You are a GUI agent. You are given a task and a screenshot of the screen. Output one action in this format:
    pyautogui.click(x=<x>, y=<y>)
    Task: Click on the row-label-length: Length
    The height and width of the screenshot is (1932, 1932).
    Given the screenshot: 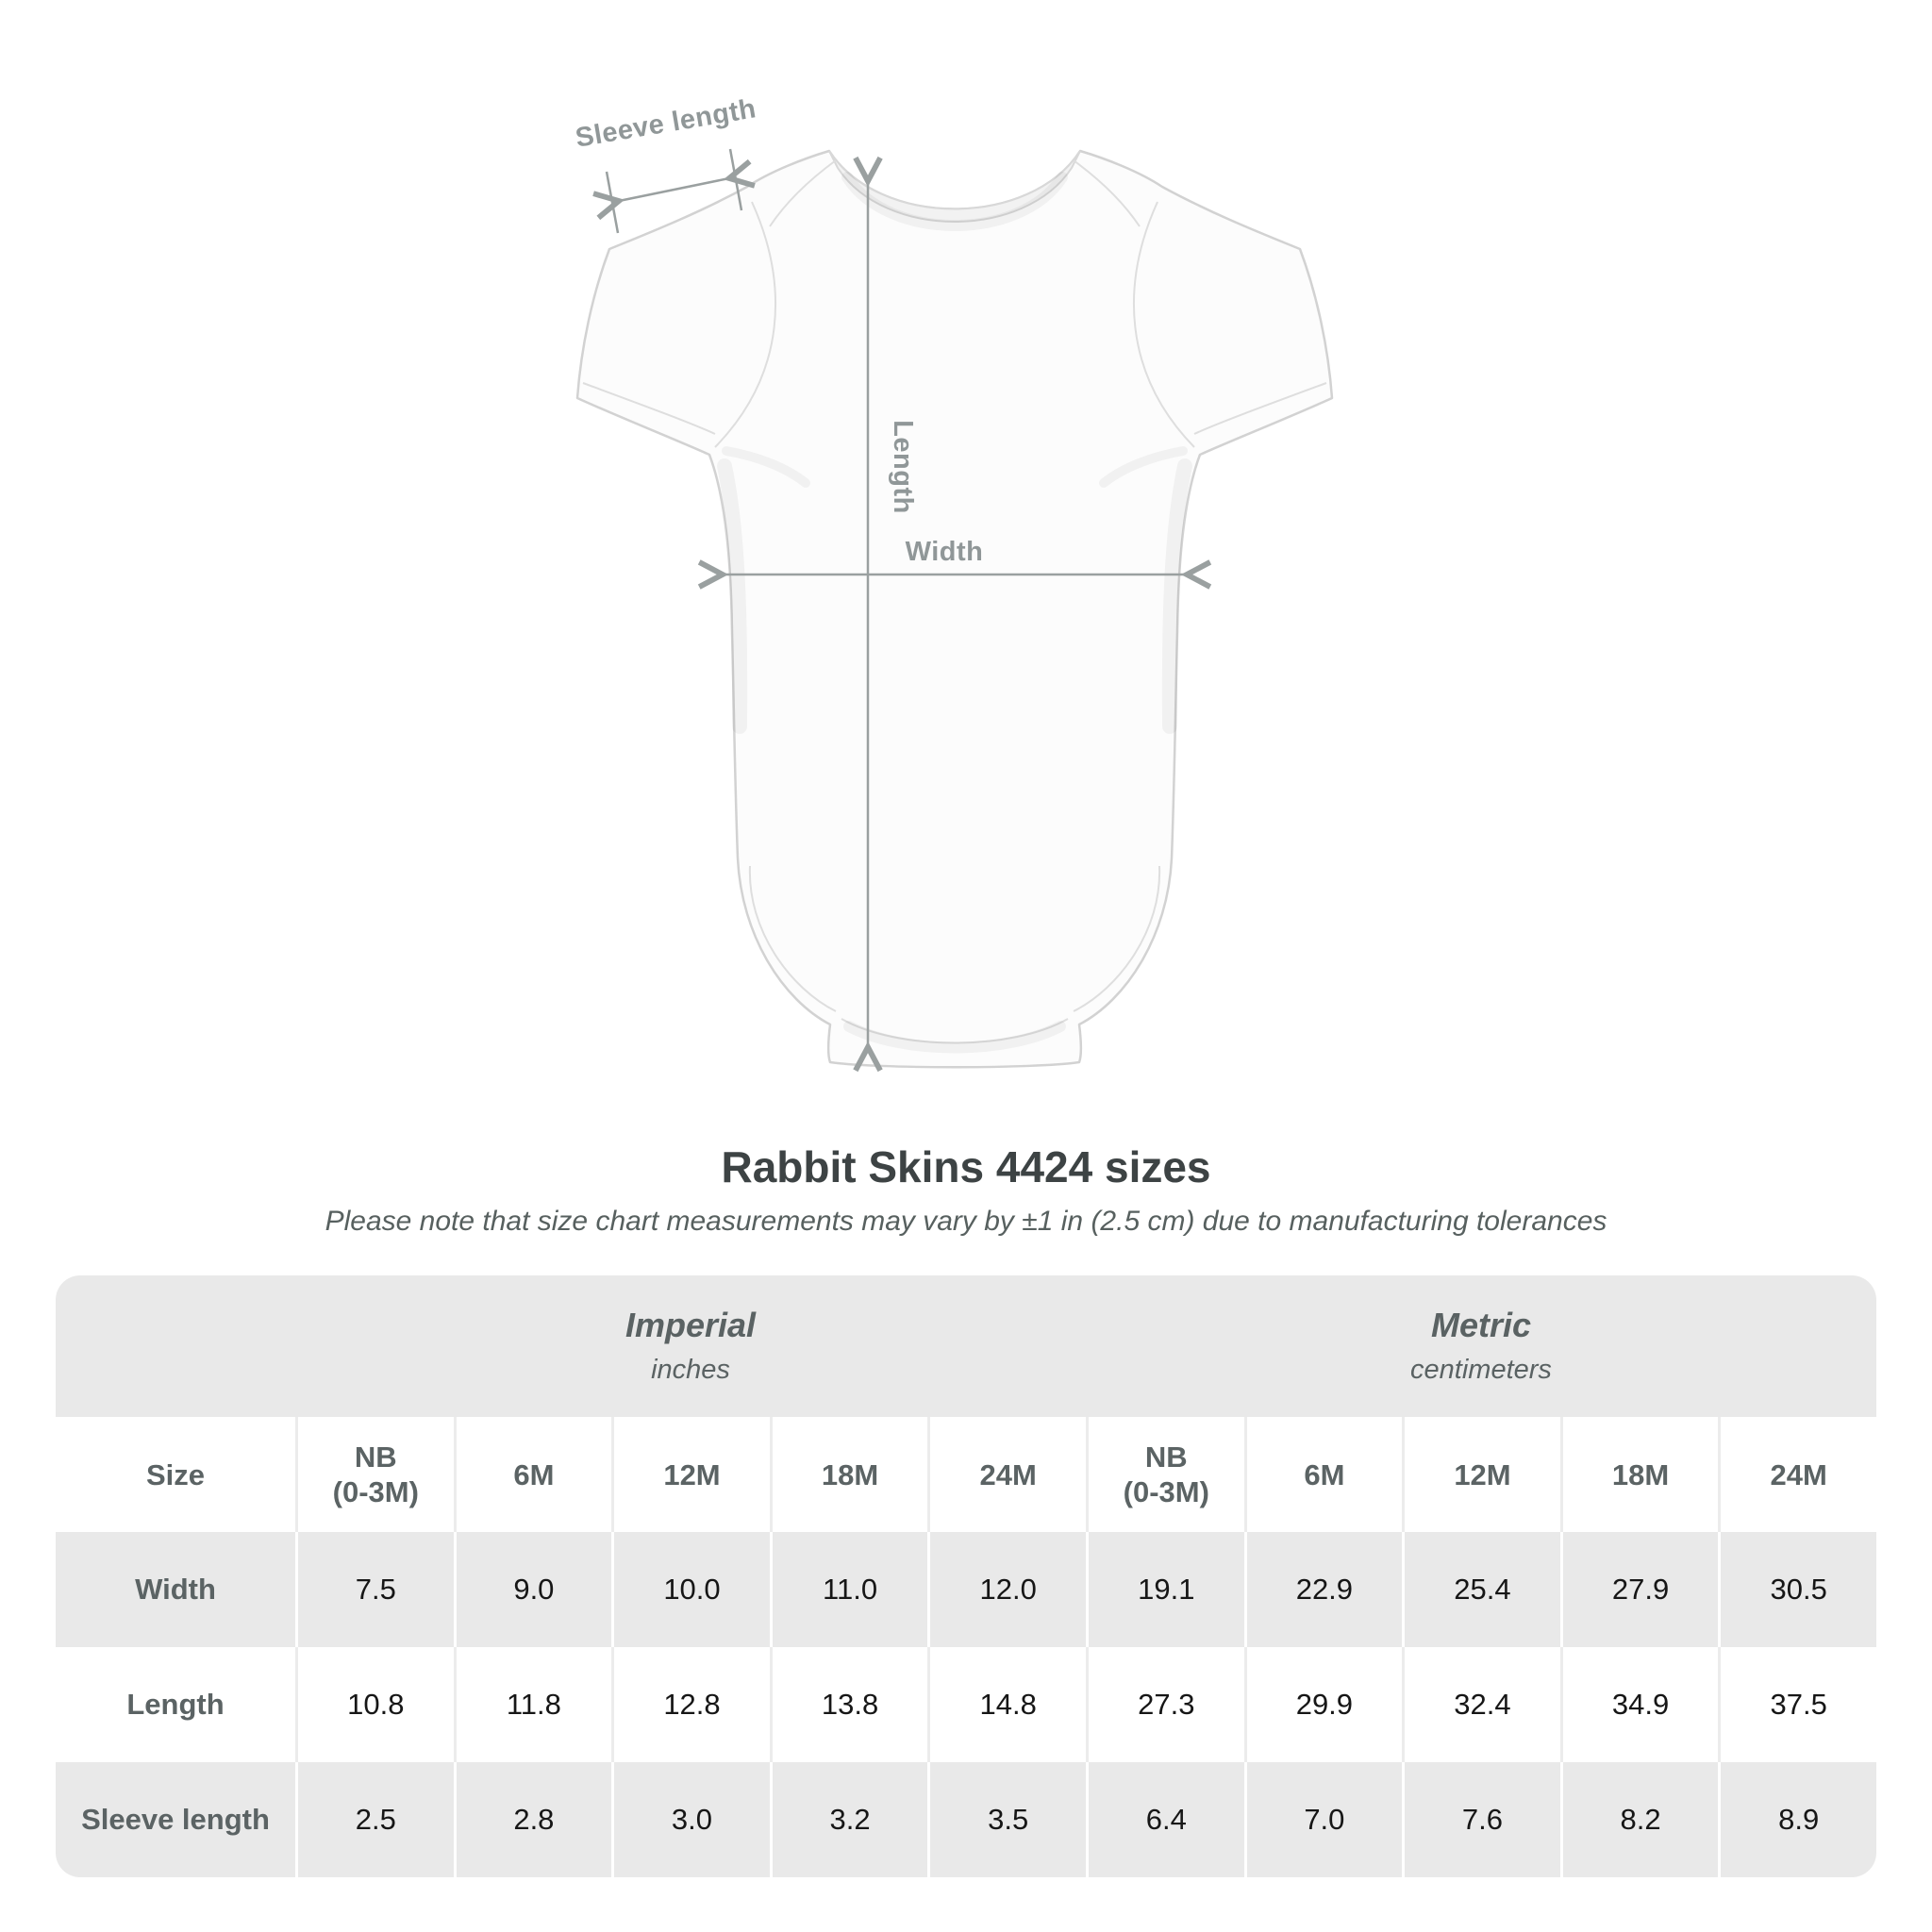 What is the action you would take?
    pyautogui.click(x=175, y=1704)
    